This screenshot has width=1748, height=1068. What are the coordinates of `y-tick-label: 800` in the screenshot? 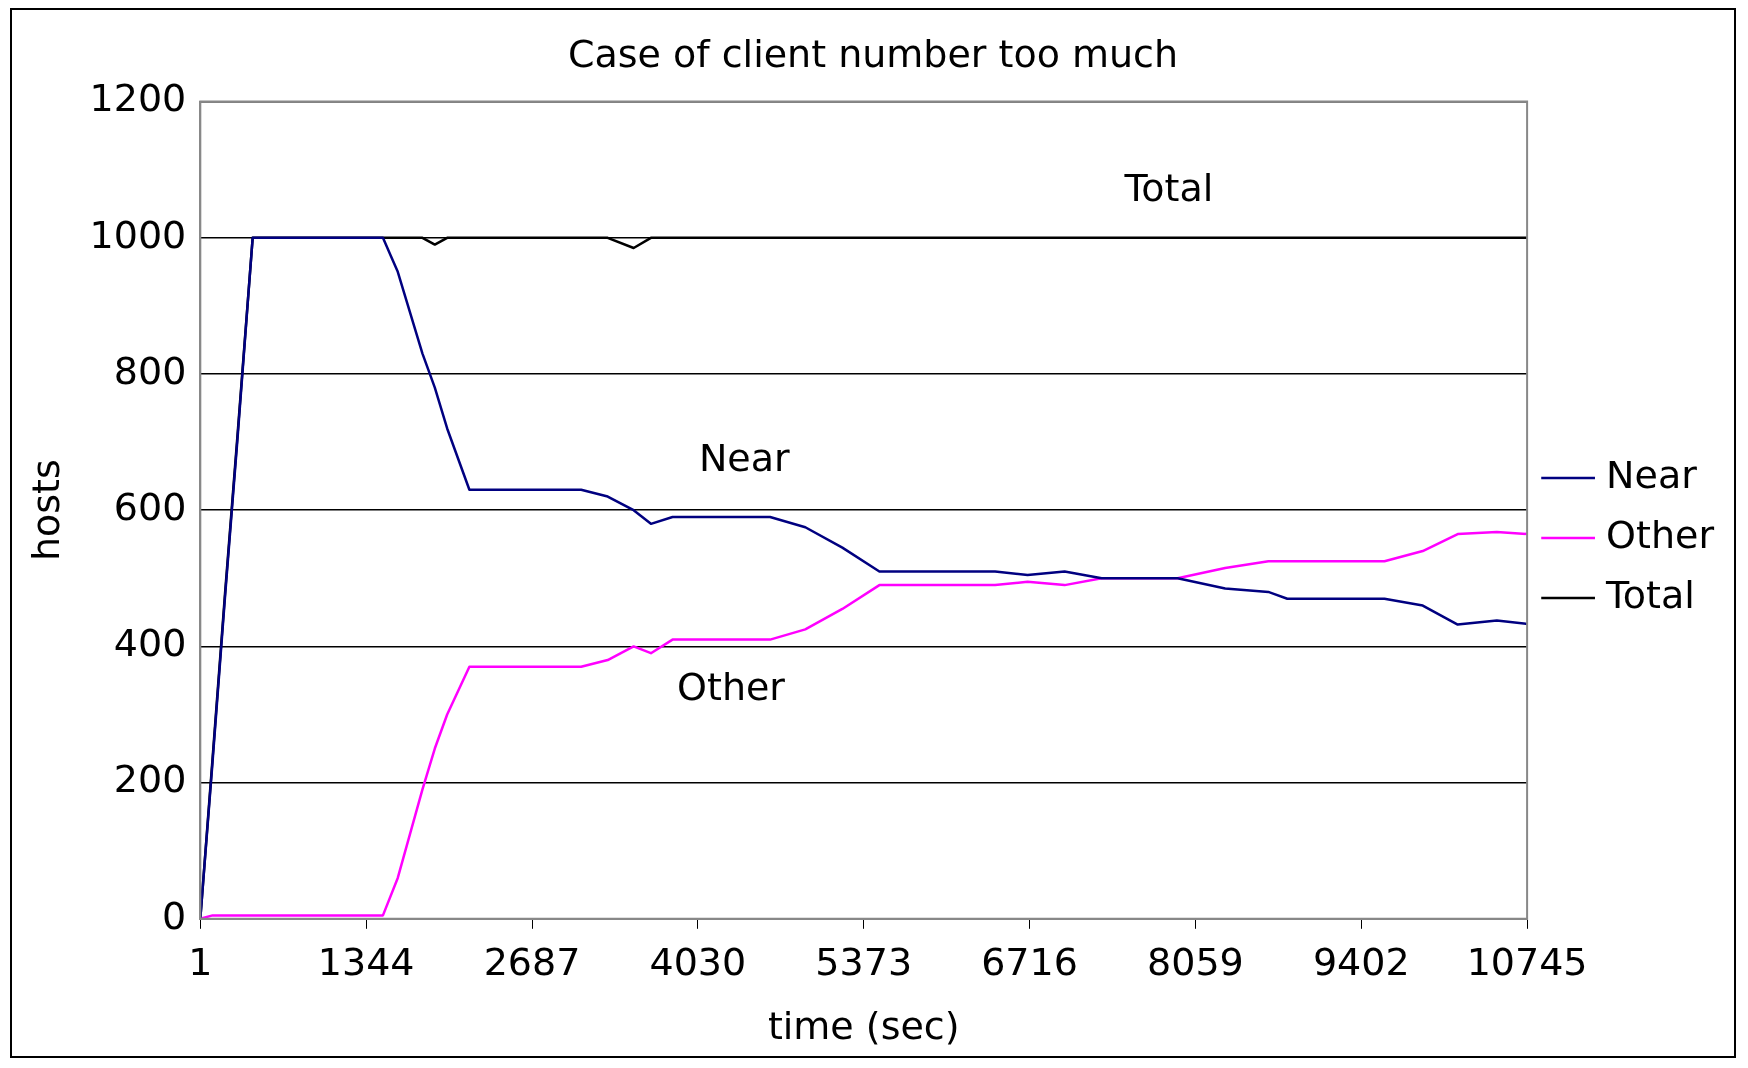 It's located at (150, 370).